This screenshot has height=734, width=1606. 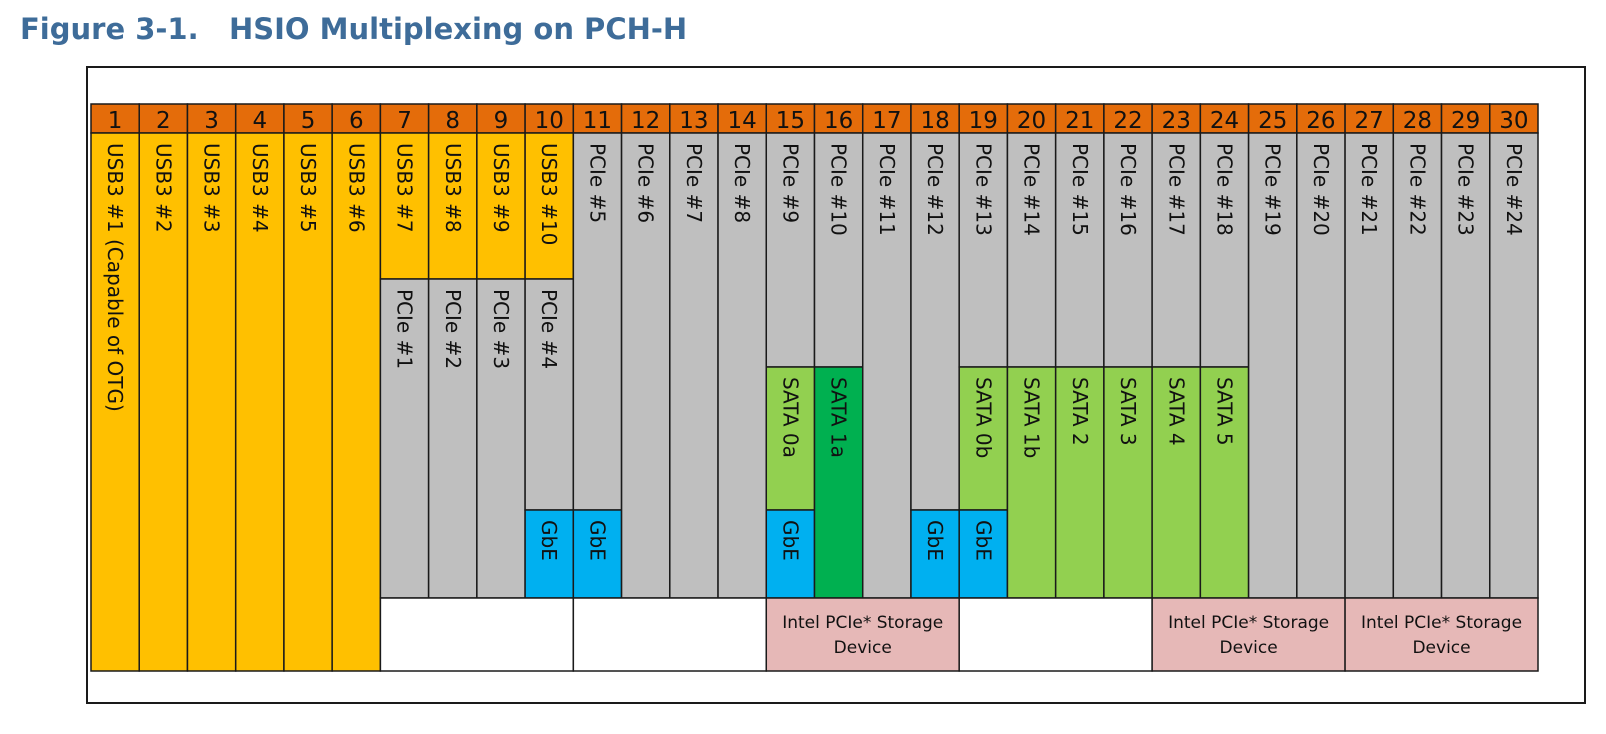 What do you see at coordinates (1176, 189) in the screenshot?
I see `label-pcie-17: PCIe #17` at bounding box center [1176, 189].